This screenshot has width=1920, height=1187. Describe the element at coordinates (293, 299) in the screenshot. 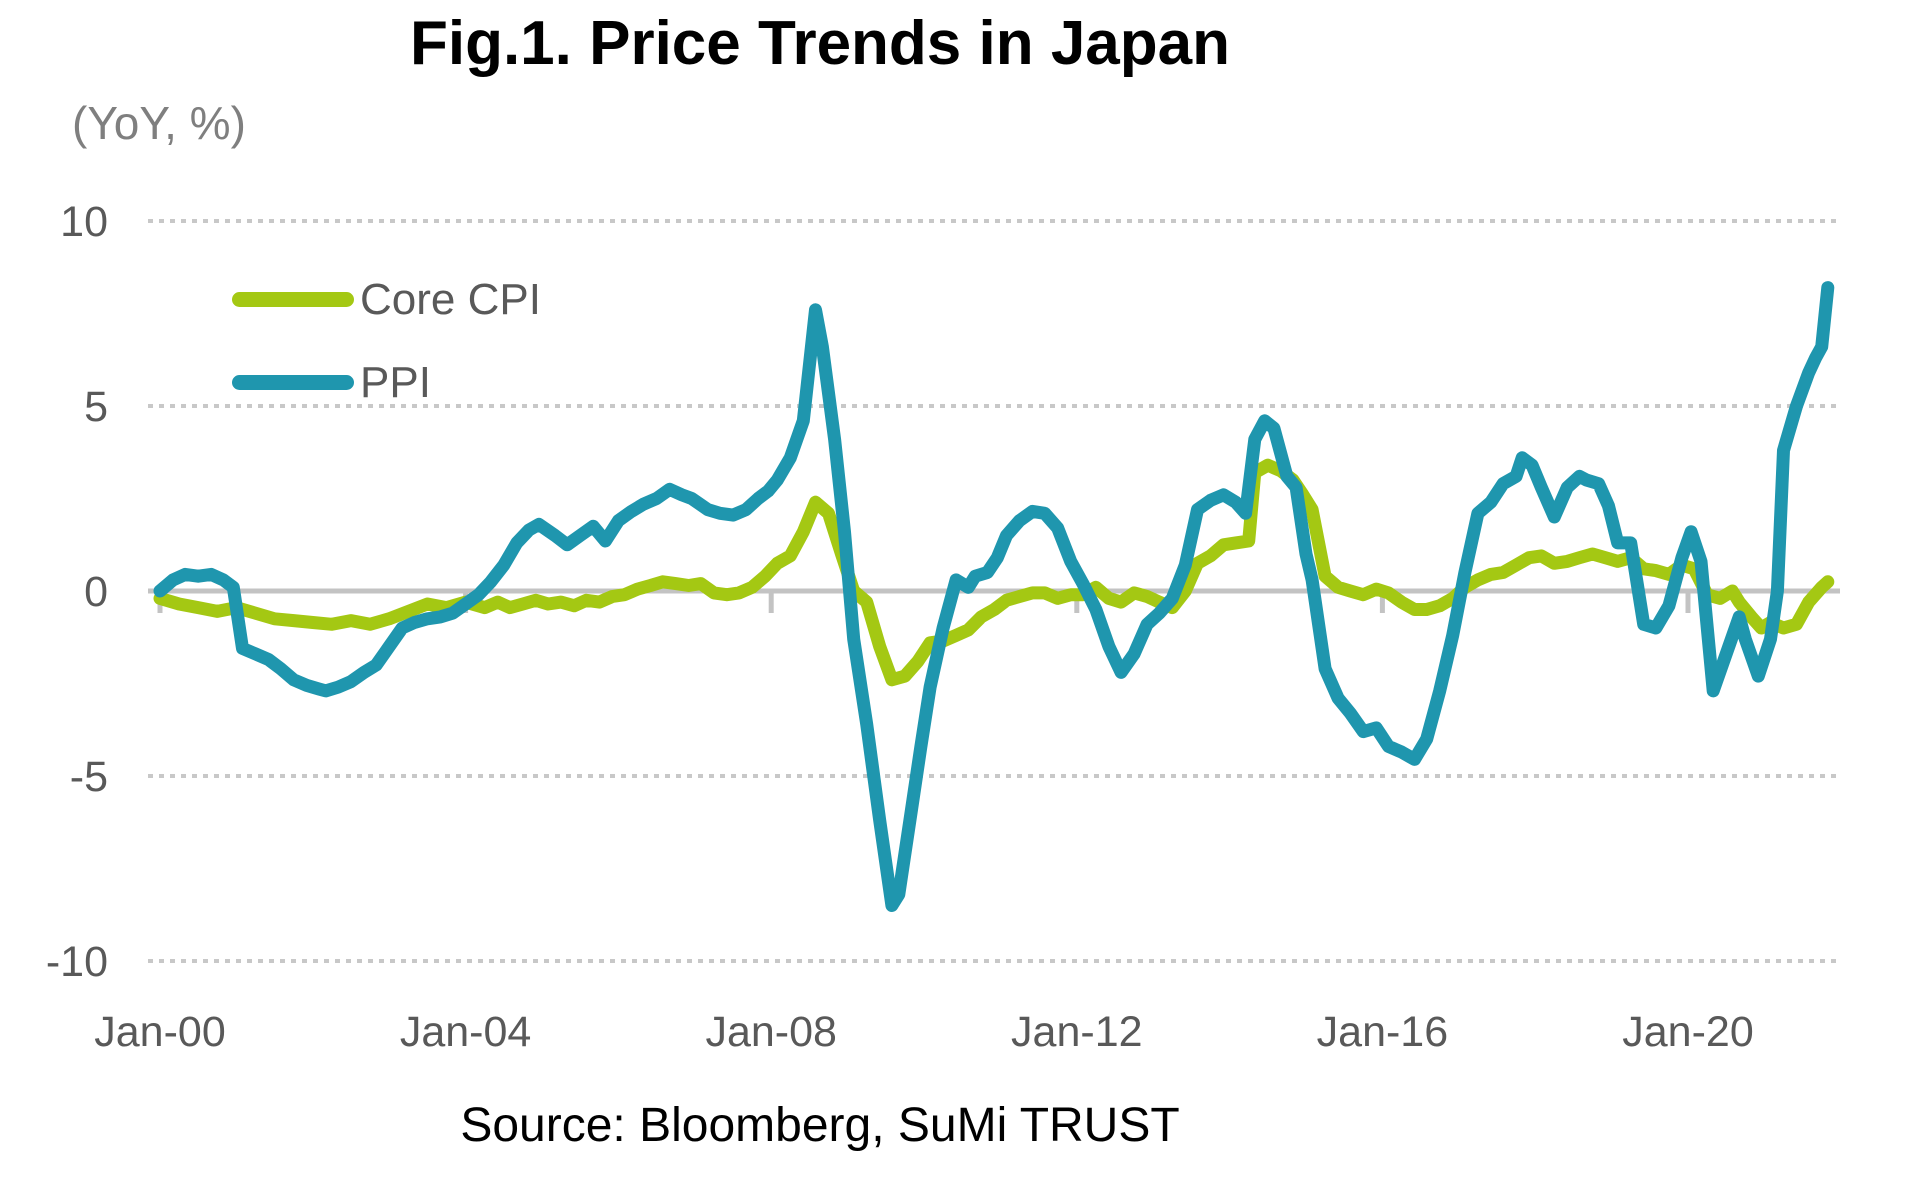

I see `core-cpi-line-swatch` at that location.